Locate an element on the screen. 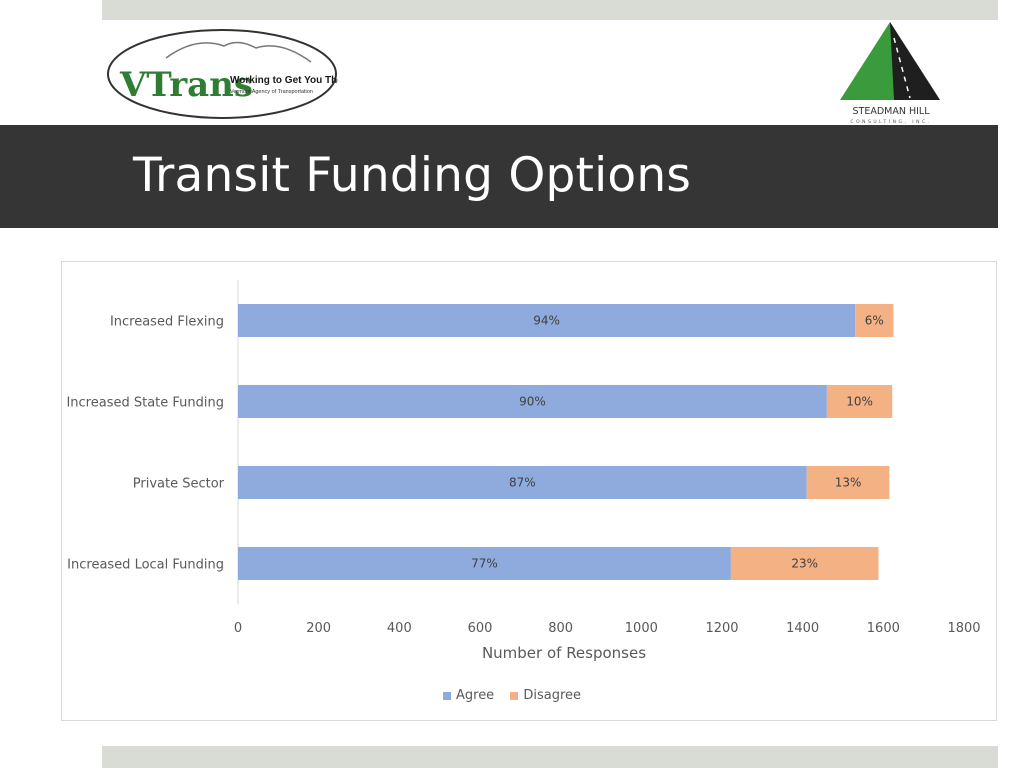 Image resolution: width=1024 pixels, height=768 pixels. category-label: Increased State Funding is located at coordinates (145, 403).